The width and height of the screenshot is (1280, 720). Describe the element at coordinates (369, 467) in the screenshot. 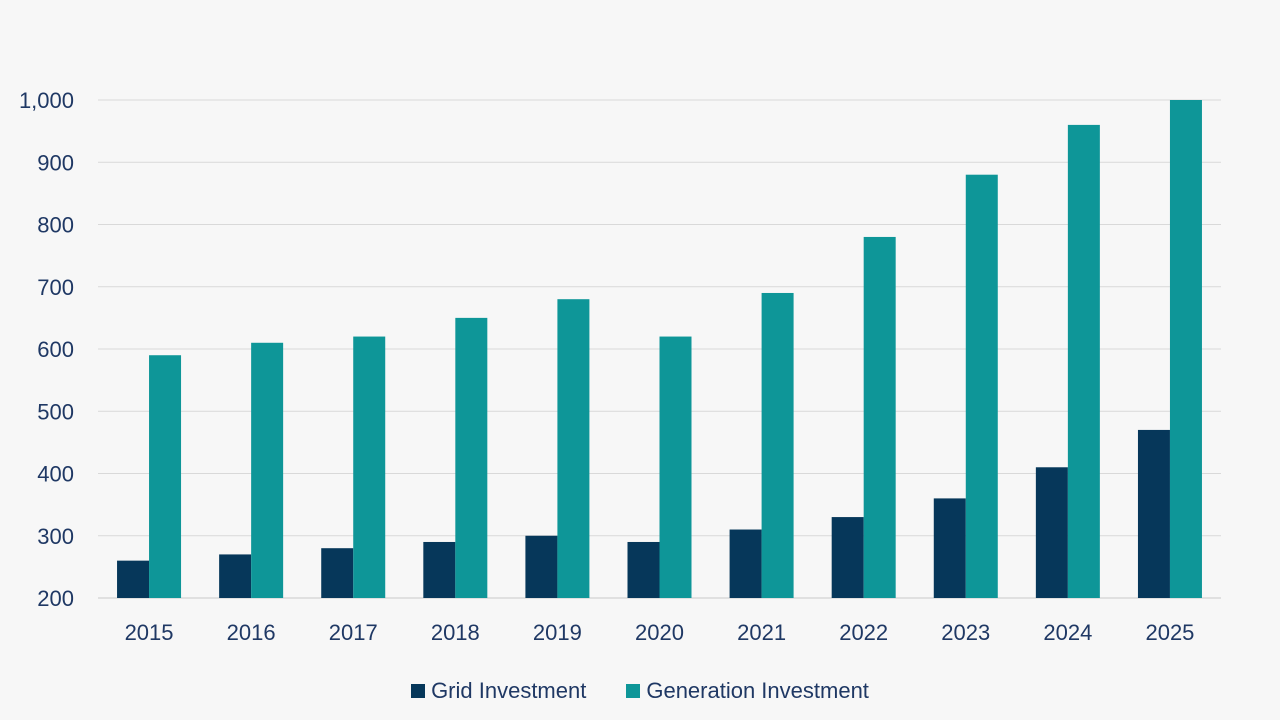

I see `bar-generation-2017` at that location.